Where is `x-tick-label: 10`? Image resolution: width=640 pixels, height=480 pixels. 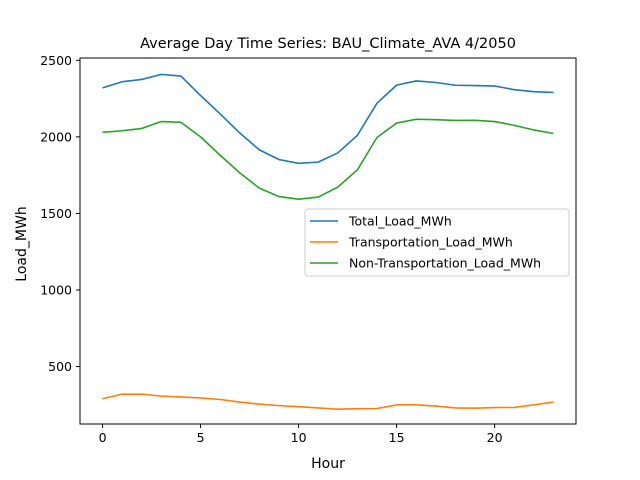
x-tick-label: 10 is located at coordinates (299, 437).